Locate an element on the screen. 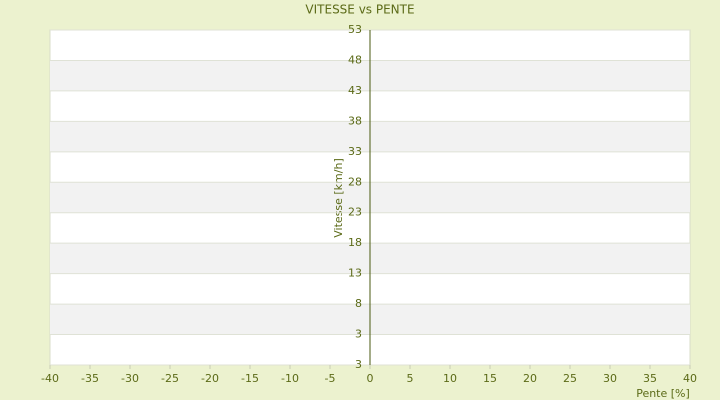 This screenshot has width=720, height=400. x-tick-label: 10 is located at coordinates (450, 378).